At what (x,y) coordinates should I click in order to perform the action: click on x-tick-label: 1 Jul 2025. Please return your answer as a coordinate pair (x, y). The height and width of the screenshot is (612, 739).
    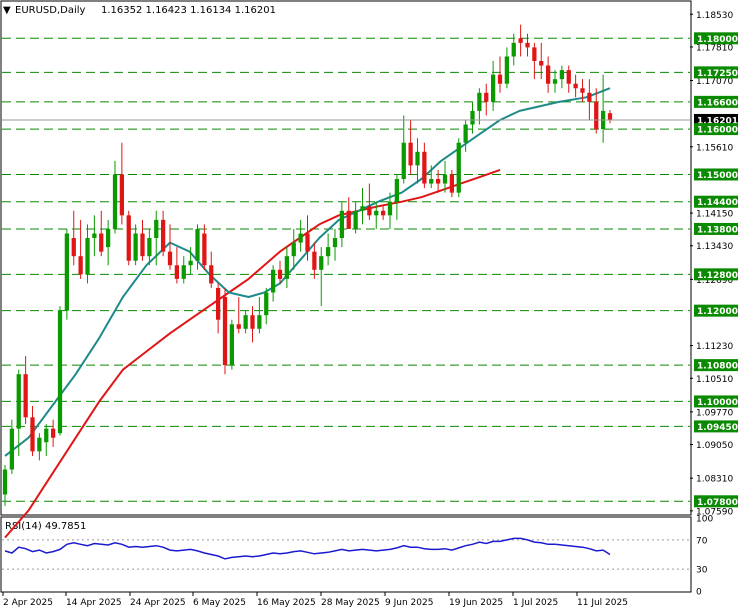
    Looking at the image, I should click on (535, 603).